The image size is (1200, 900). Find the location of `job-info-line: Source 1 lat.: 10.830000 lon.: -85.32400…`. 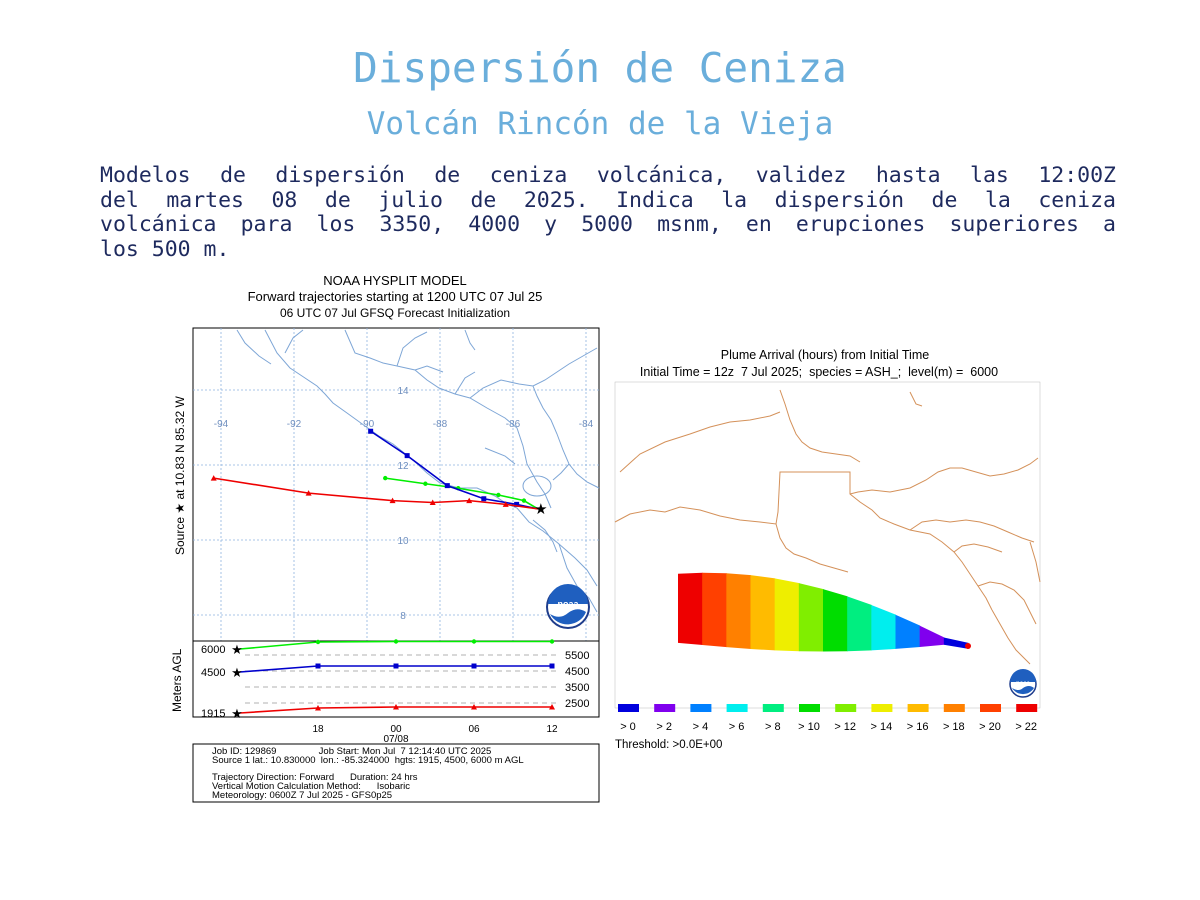

job-info-line: Source 1 lat.: 10.830000 lon.: -85.32400… is located at coordinates (368, 760).